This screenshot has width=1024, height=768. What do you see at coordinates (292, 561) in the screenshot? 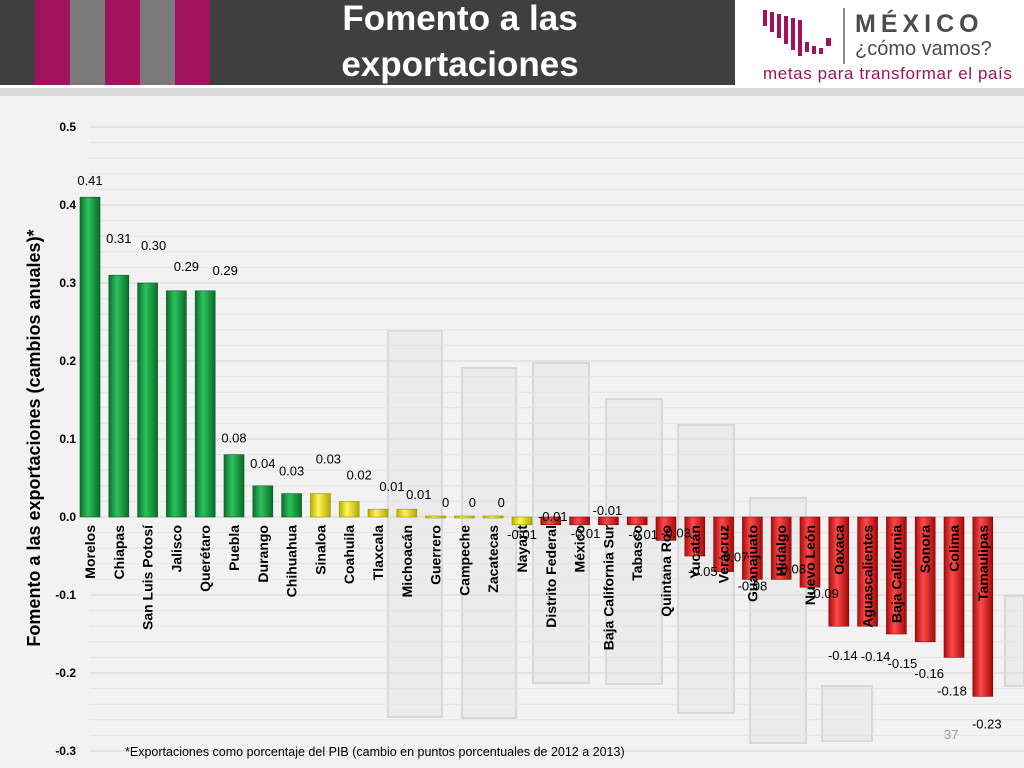
I see `x-tick-label: Chihuahua` at bounding box center [292, 561].